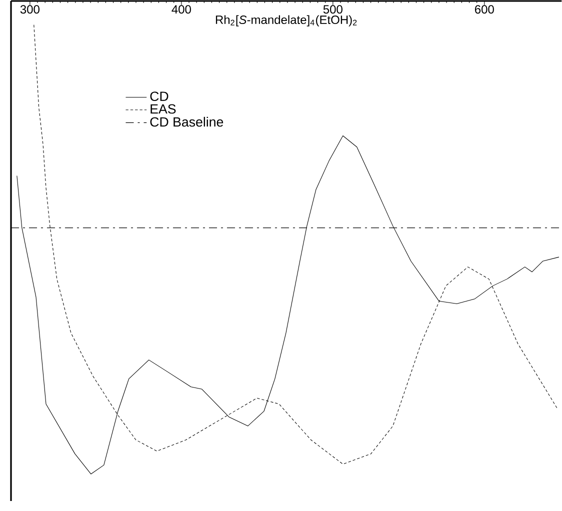 This screenshot has width=562, height=511. Describe the element at coordinates (286, 20) in the screenshot. I see `chart-title: Rh$_{2}$[S-mandelate]$_{4}$(EtOH)$_{2}$` at that location.